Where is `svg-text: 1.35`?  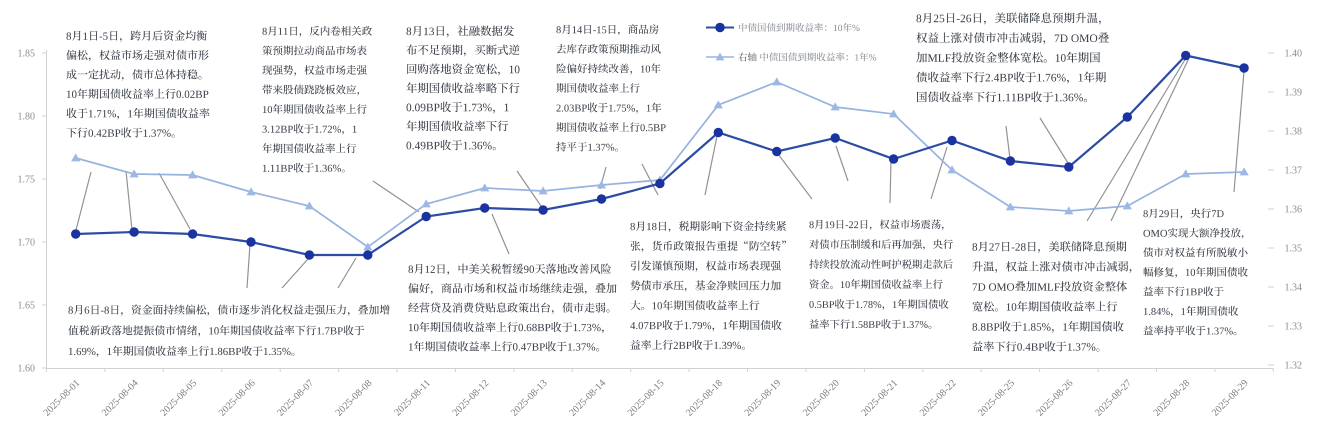
svg-text: 1.35 is located at coordinates (1294, 249).